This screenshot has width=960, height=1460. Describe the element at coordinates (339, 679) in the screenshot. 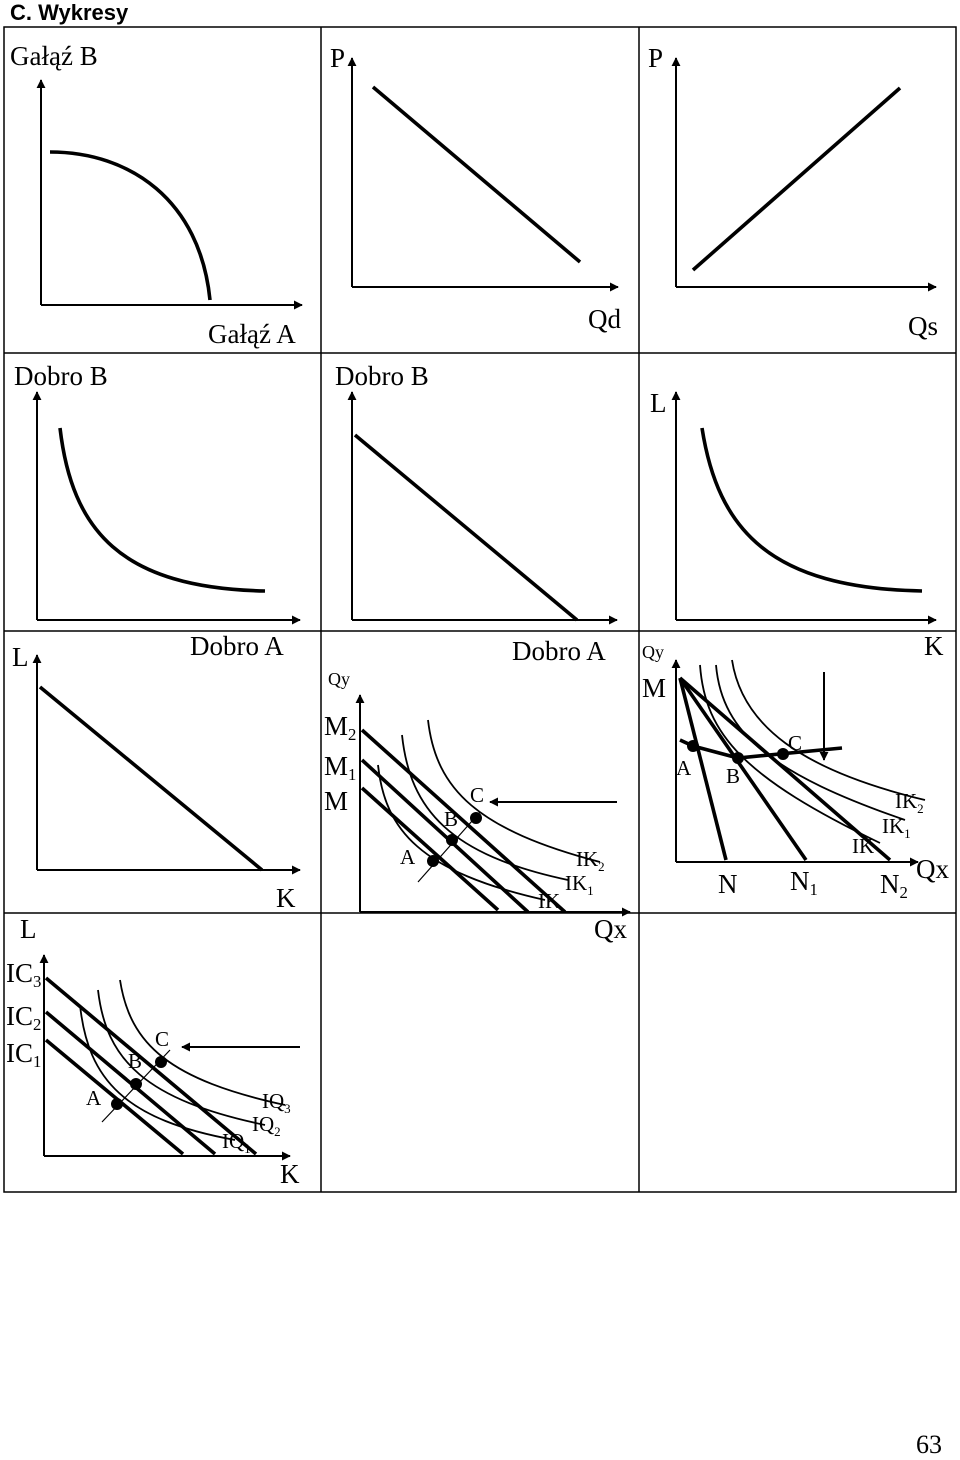

I see `income-path-y-label: Qy` at that location.